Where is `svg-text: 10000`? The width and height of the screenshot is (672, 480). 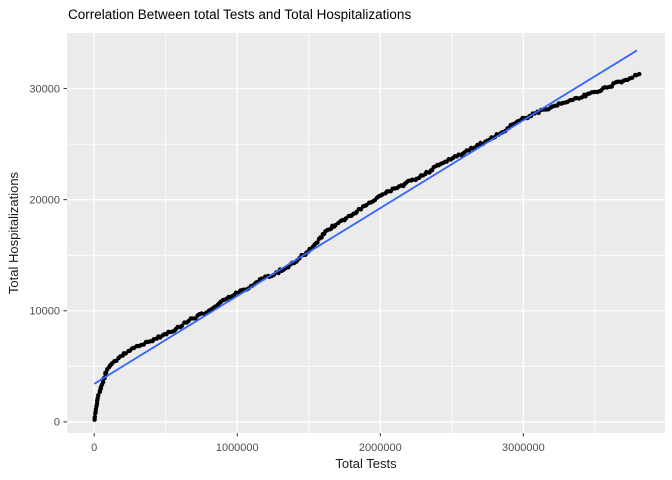 svg-text: 10000 is located at coordinates (44, 312).